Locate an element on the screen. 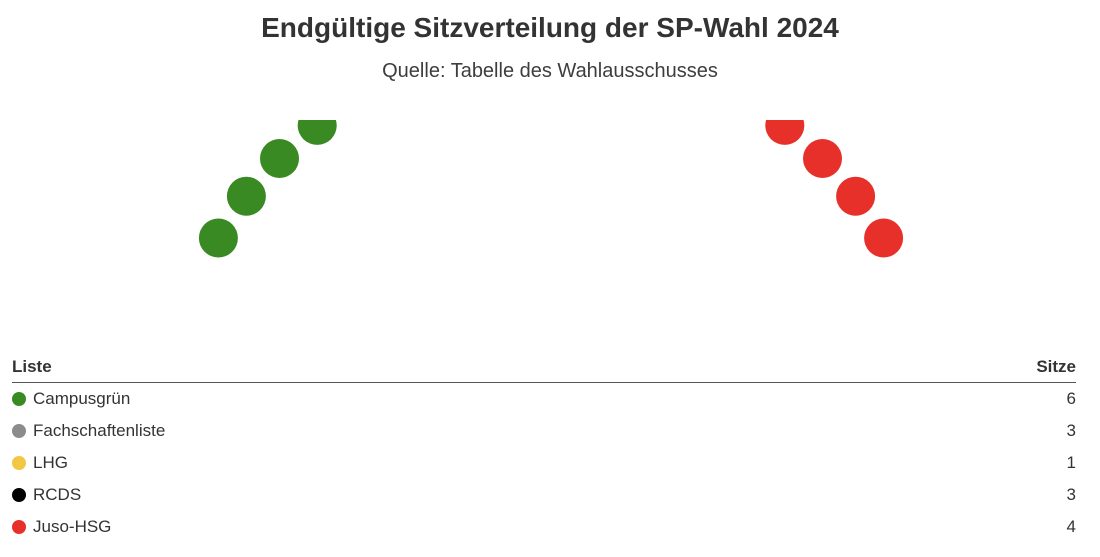  legend-label: Juso-HSG is located at coordinates (72, 526).